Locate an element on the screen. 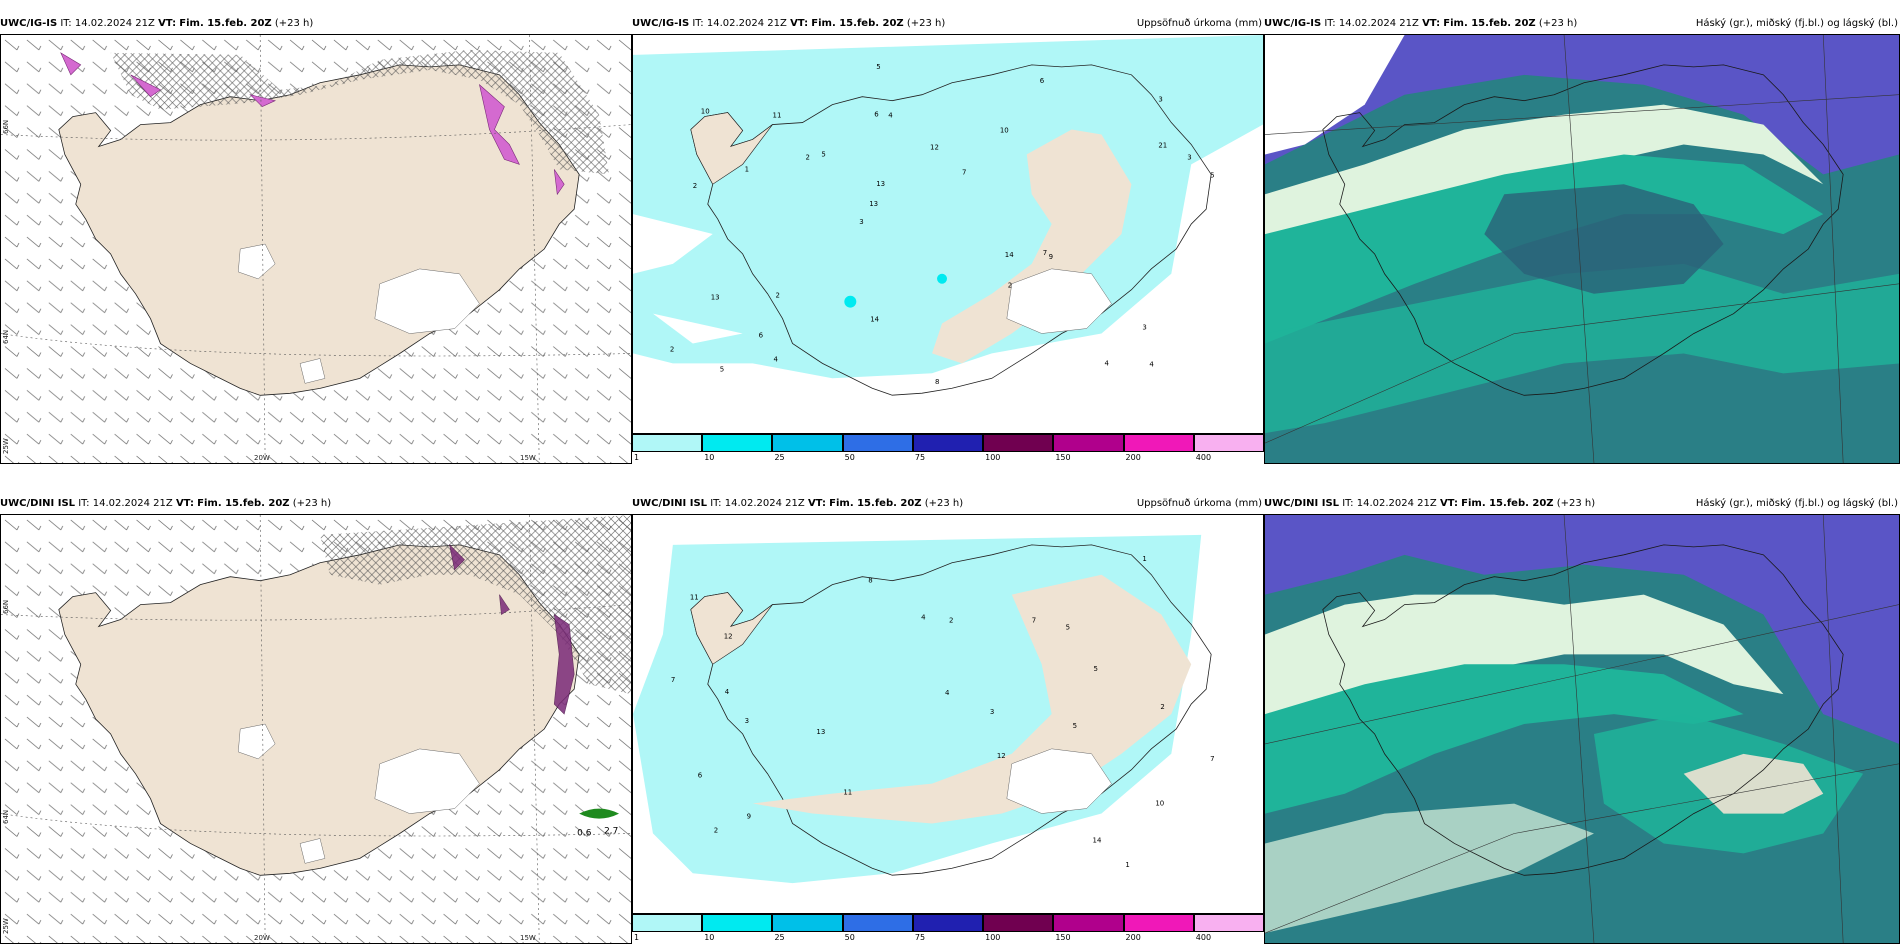 This screenshot has height=950, width=1900. lon-label-15: 15W is located at coordinates (528, 938).